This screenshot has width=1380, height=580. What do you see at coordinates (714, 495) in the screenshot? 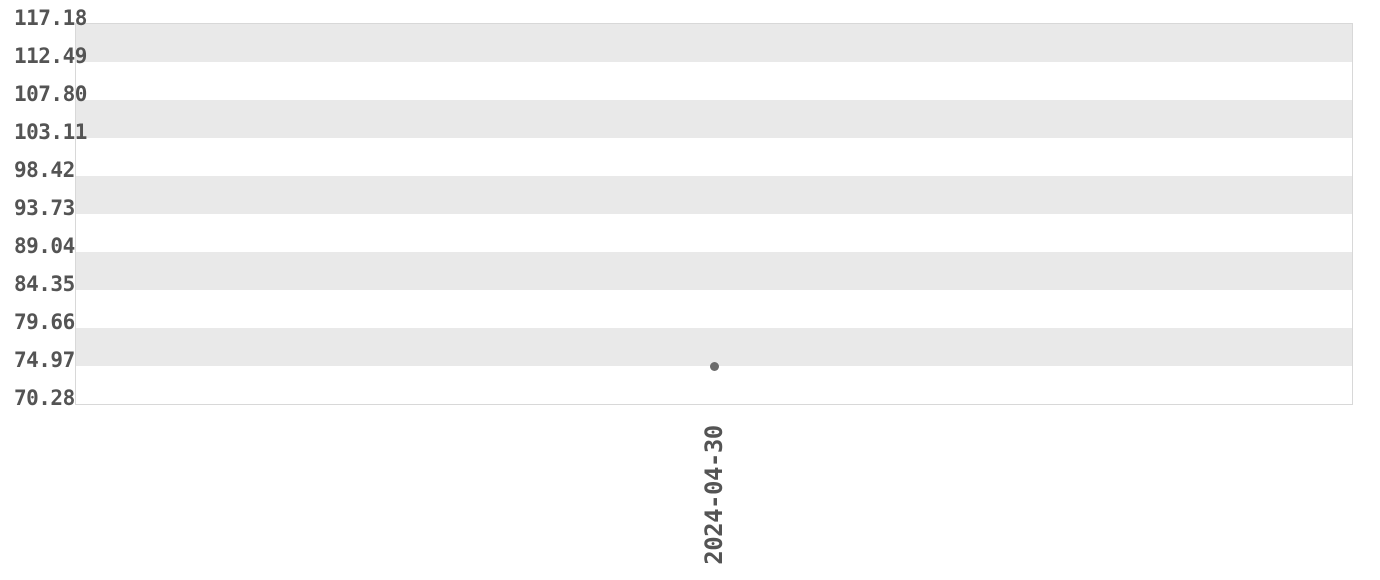
I see `x-tick-label: 2024-04-30` at bounding box center [714, 495].